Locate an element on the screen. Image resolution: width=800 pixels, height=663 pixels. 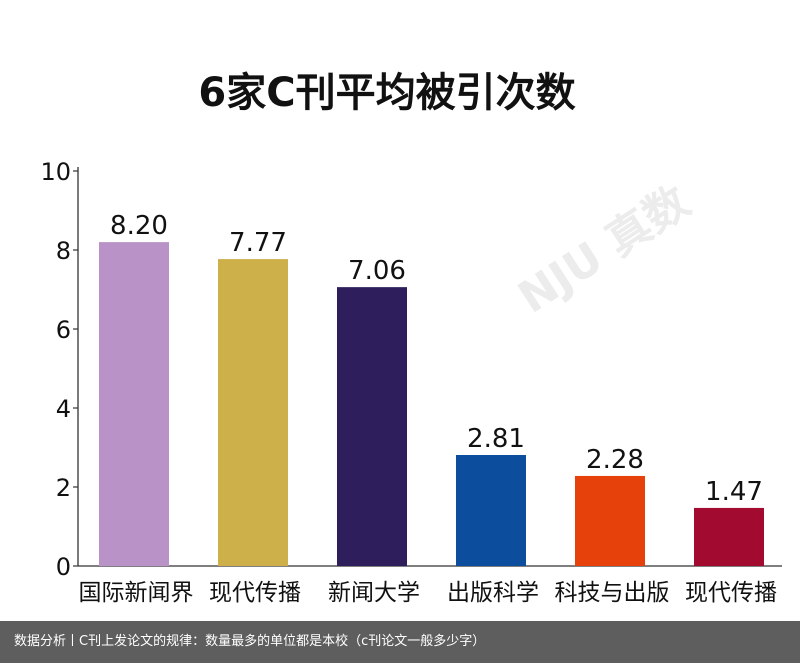
y-tick-label: 10 is located at coordinates (55, 172).